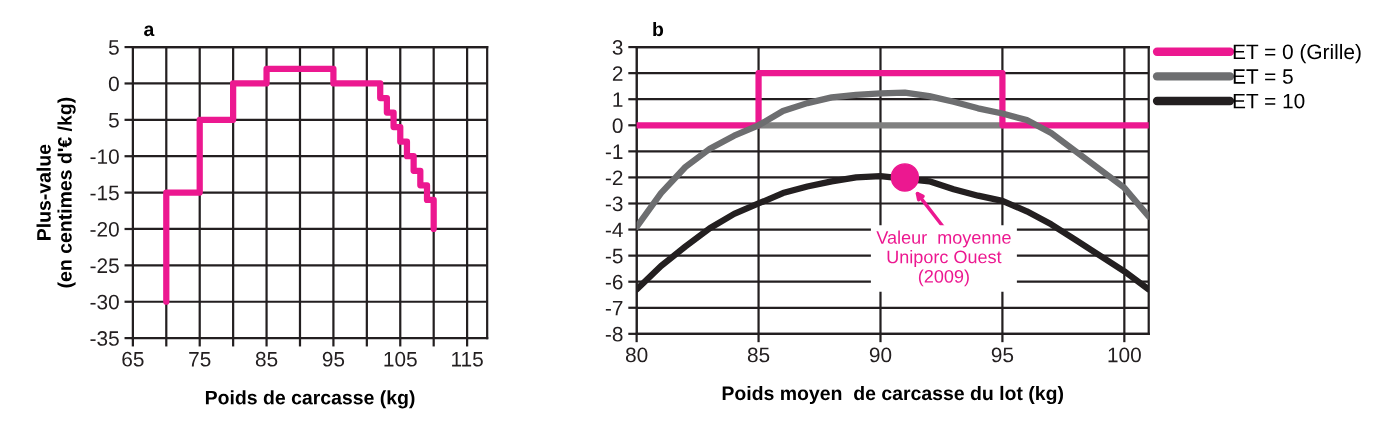  I want to click on legend-label: ET = 10, so click(1269, 101).